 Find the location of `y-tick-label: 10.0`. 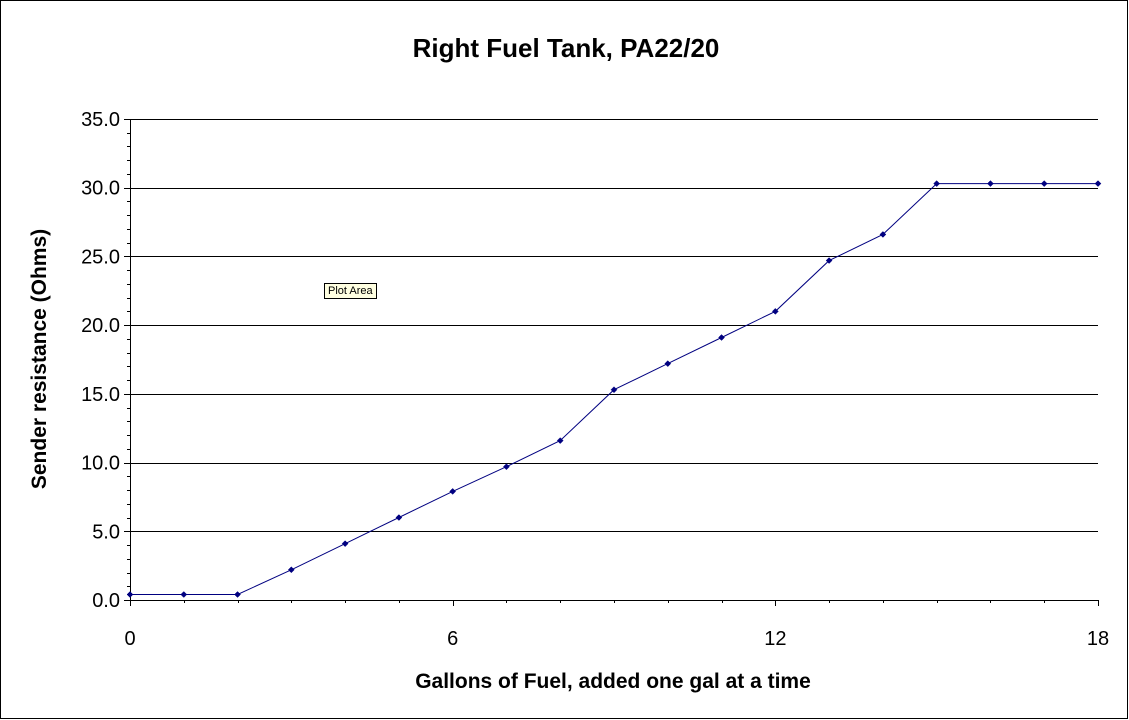

y-tick-label: 10.0 is located at coordinates (100, 464).